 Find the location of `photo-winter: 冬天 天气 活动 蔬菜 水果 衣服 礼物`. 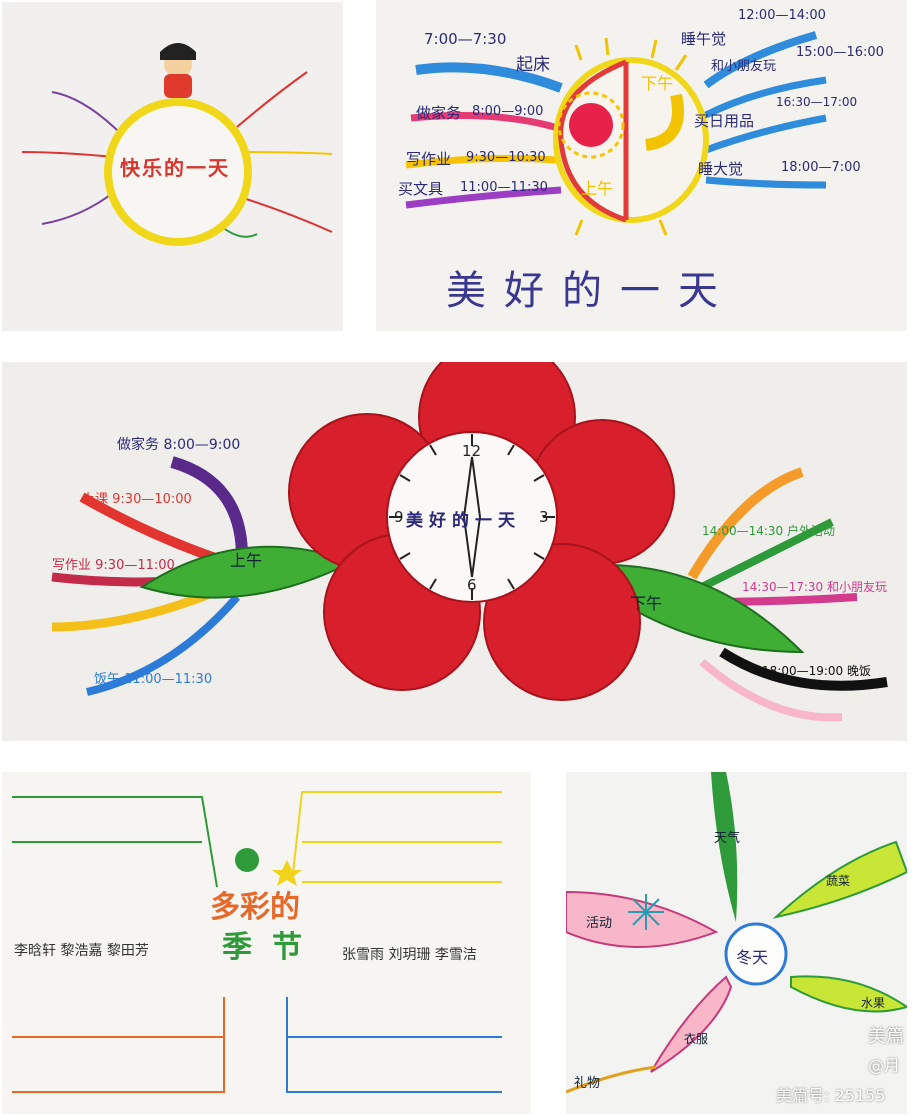

photo-winter: 冬天 天气 活动 蔬菜 水果 衣服 礼物 is located at coordinates (736, 943).